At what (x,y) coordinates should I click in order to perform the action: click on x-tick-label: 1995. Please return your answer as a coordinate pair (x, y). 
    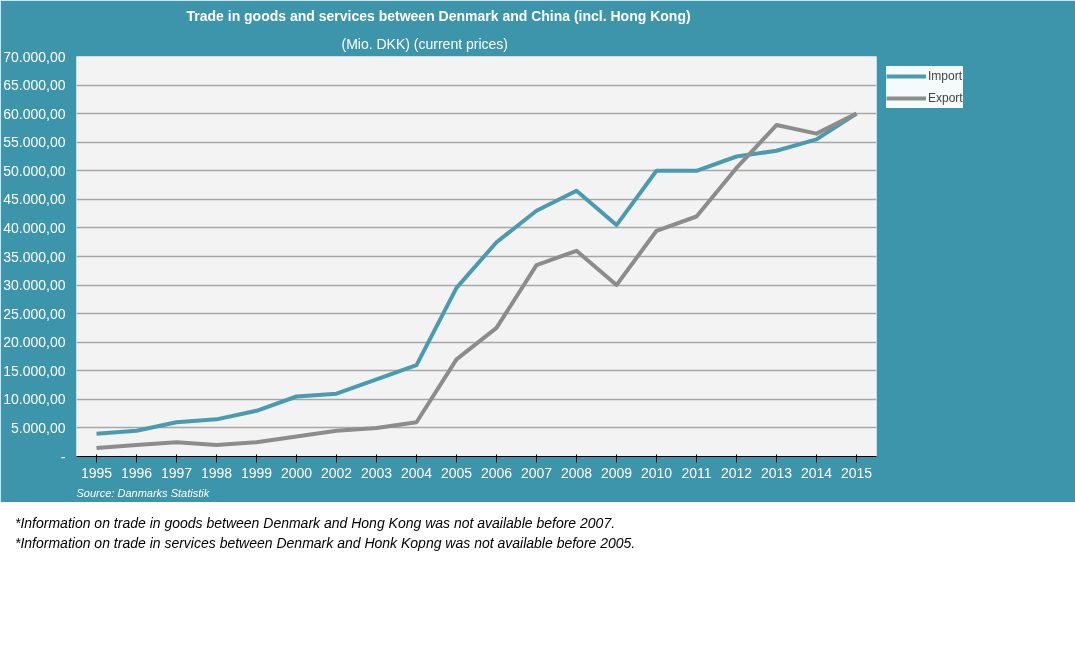
    Looking at the image, I should click on (96, 472).